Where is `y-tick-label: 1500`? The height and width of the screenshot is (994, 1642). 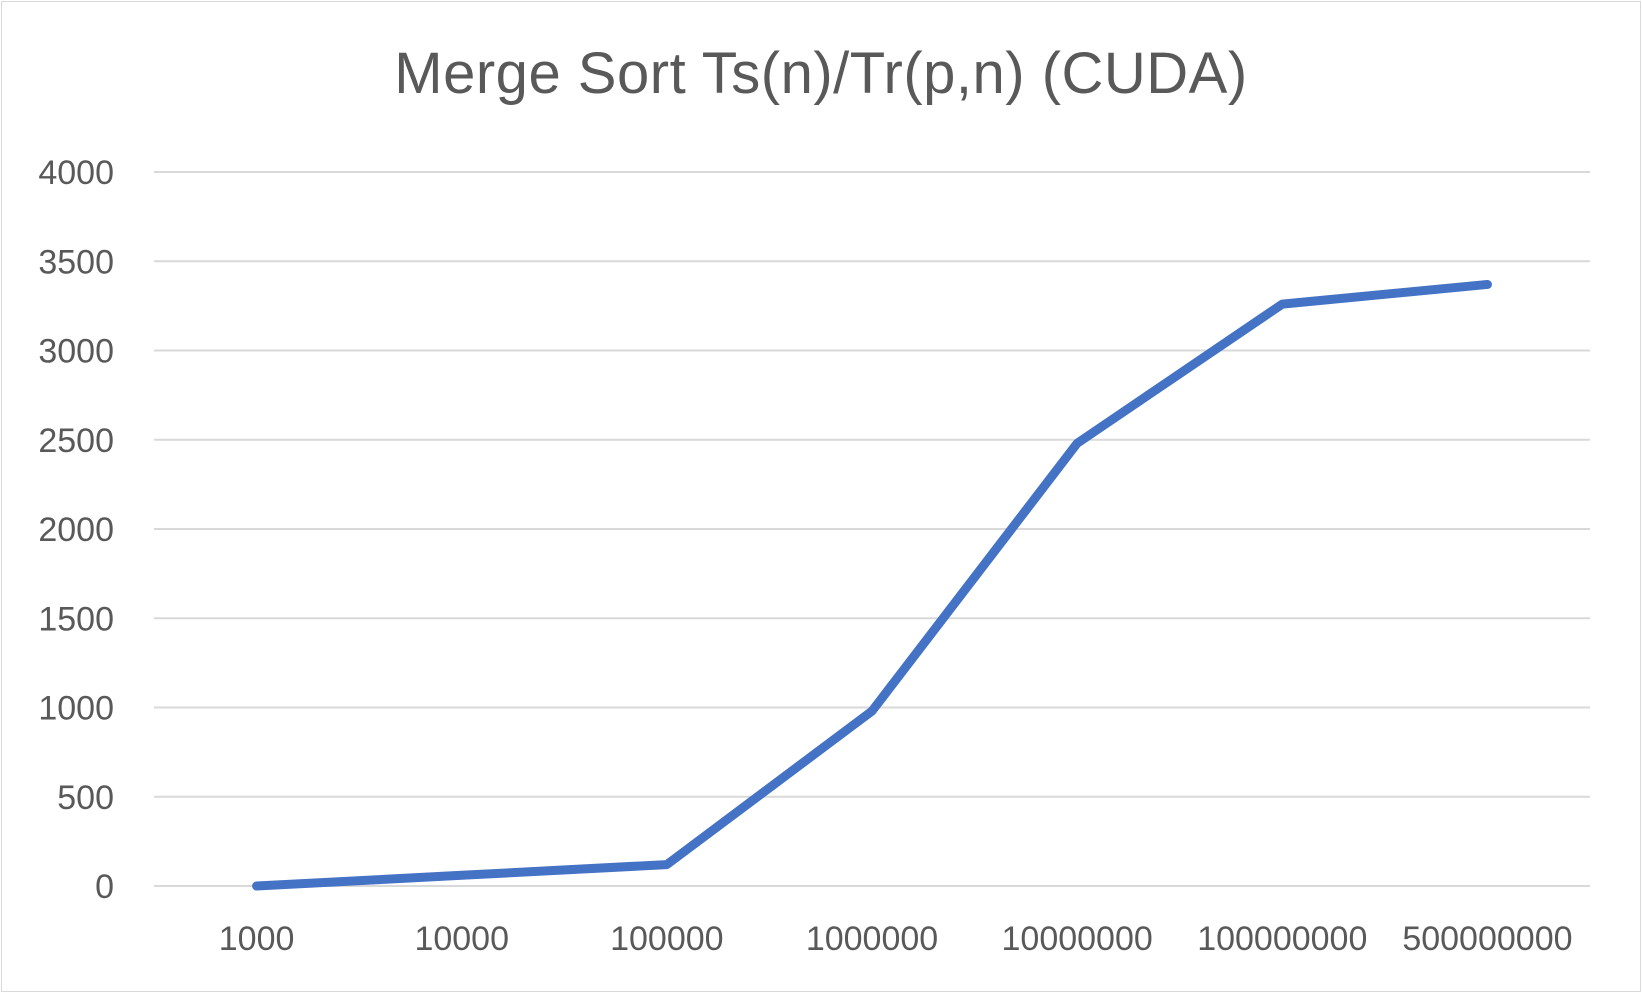
y-tick-label: 1500 is located at coordinates (76, 619).